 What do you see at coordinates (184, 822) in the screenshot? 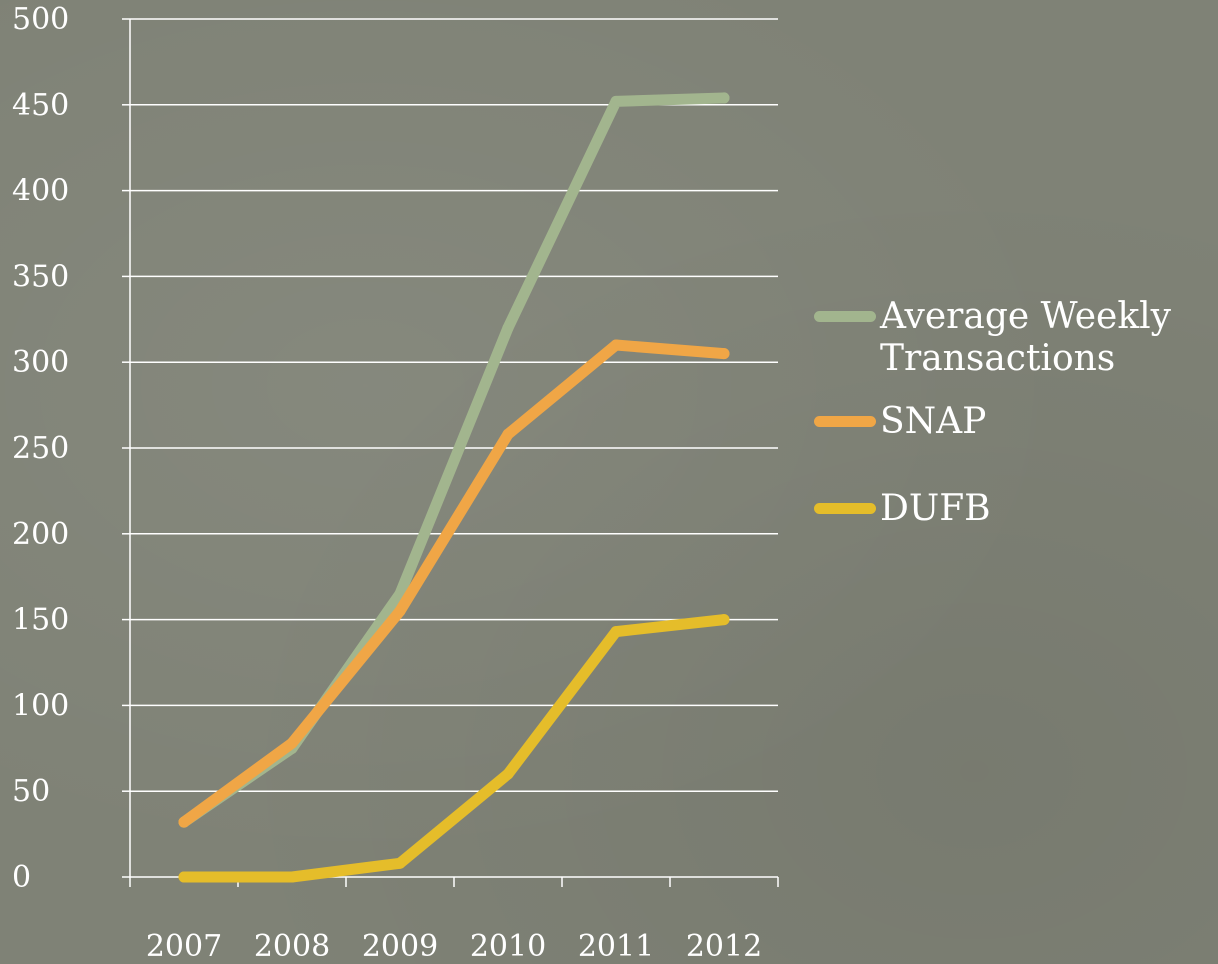
I see `data-point-snap-2007` at bounding box center [184, 822].